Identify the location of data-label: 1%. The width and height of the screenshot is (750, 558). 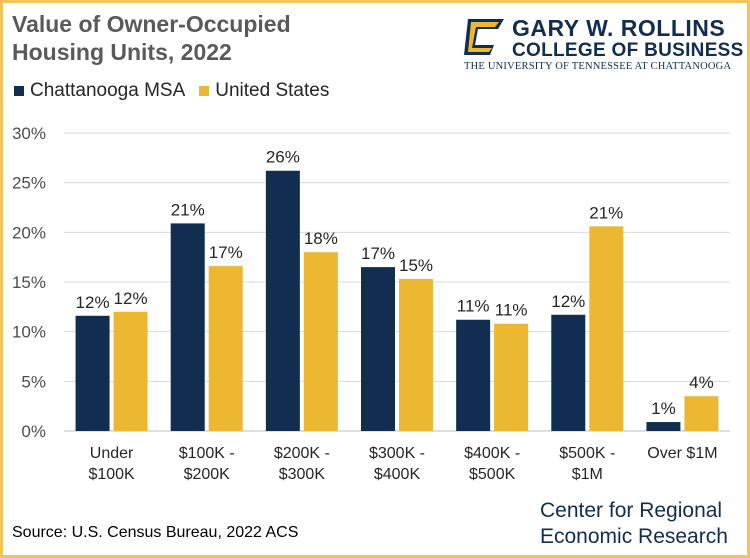
(663, 408).